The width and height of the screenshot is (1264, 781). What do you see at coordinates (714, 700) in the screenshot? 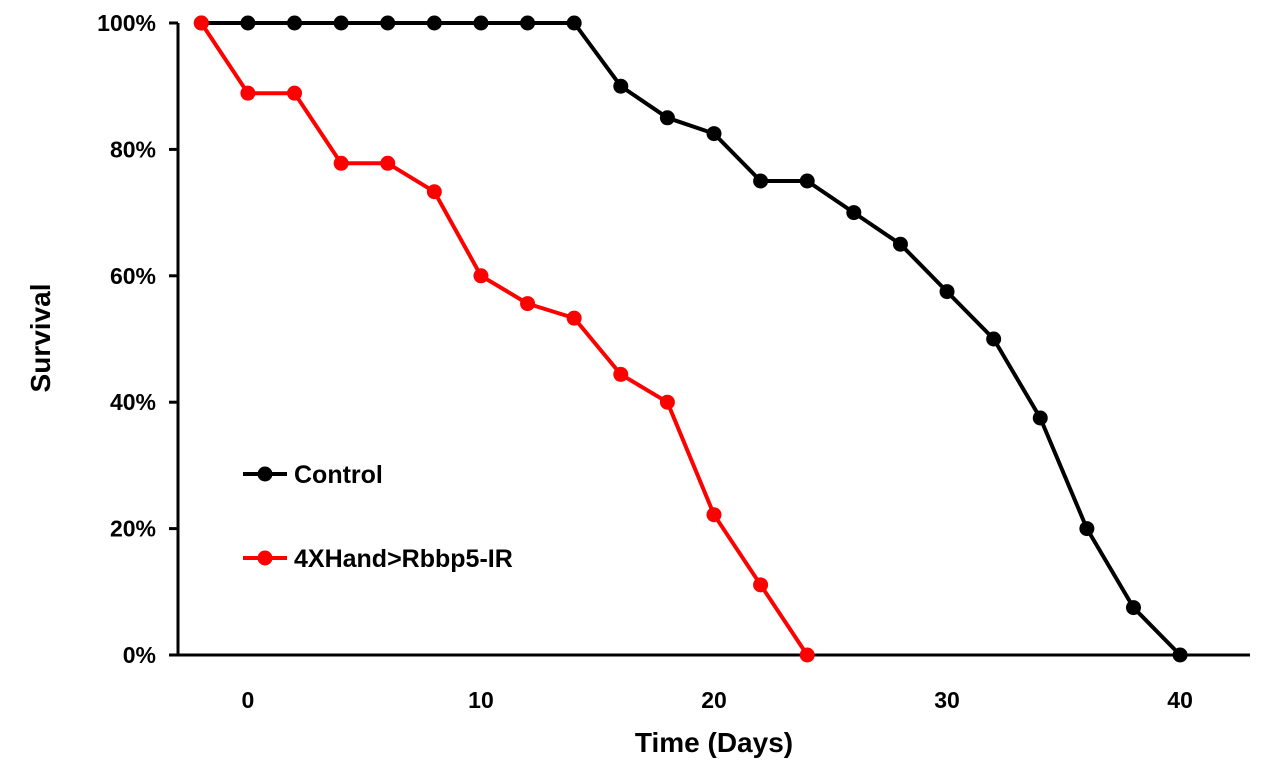
I see `x-tick-label: 20` at bounding box center [714, 700].